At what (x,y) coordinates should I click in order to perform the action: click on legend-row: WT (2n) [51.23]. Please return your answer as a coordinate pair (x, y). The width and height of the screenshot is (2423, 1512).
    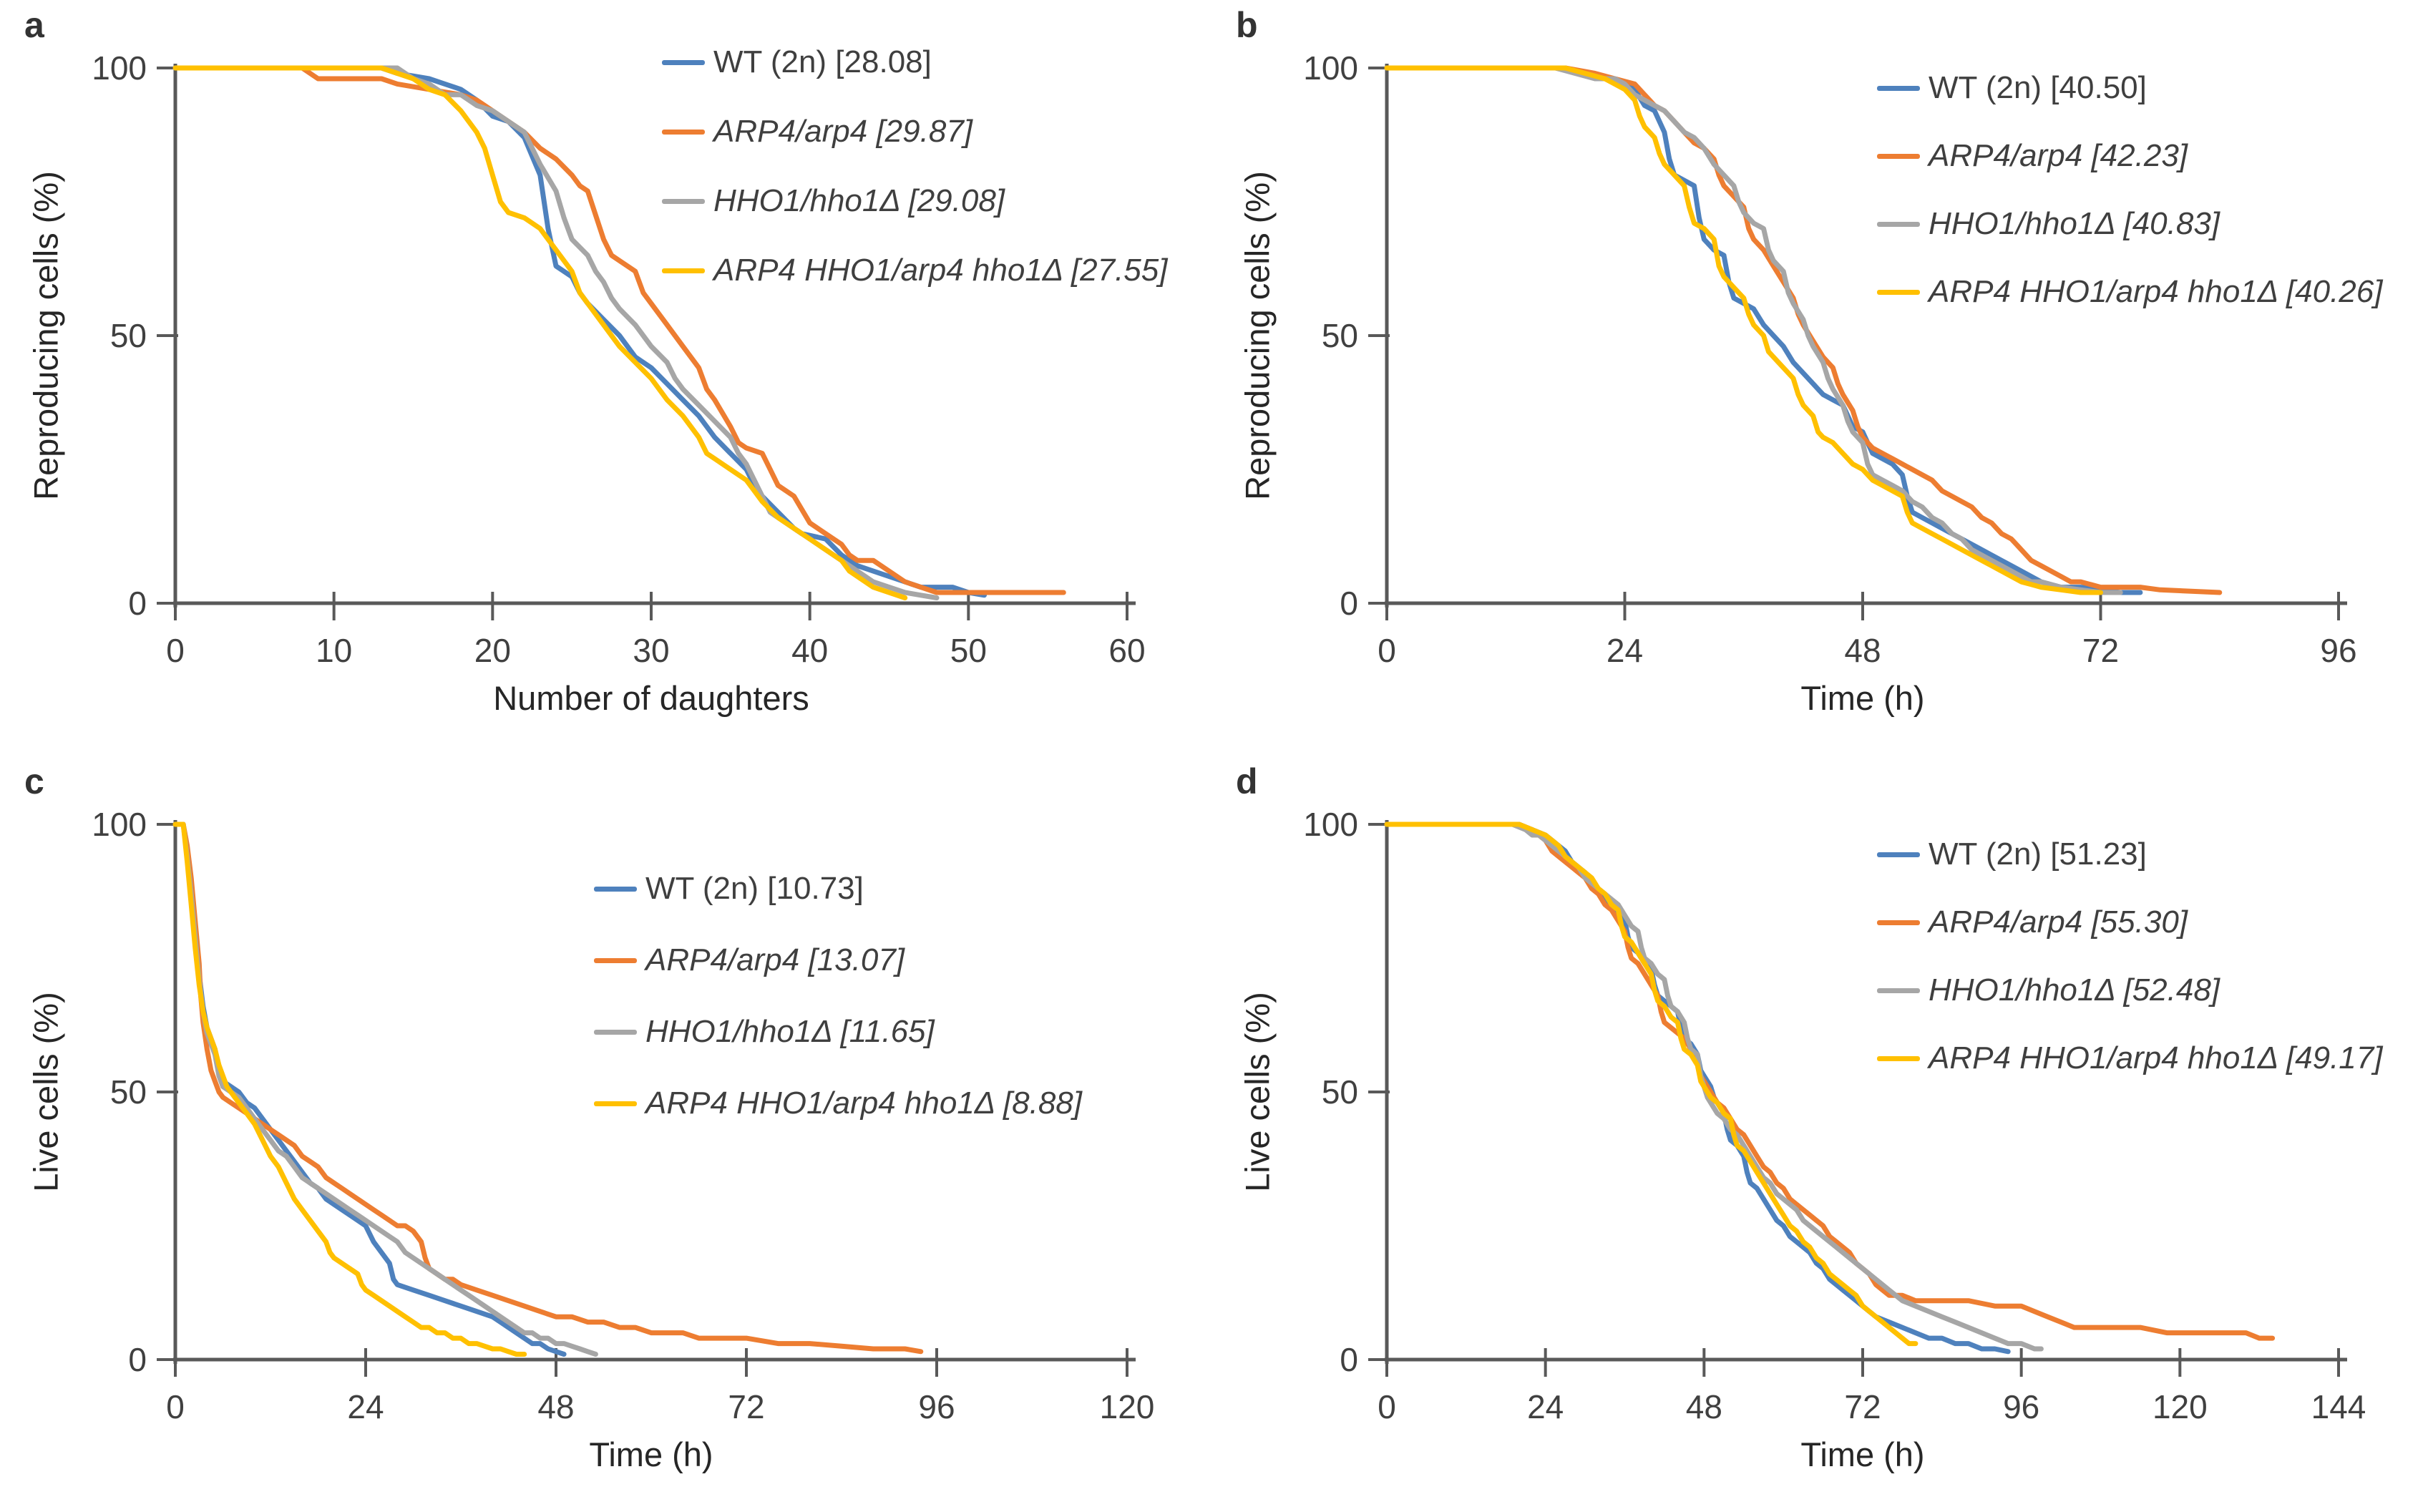
    Looking at the image, I should click on (2129, 854).